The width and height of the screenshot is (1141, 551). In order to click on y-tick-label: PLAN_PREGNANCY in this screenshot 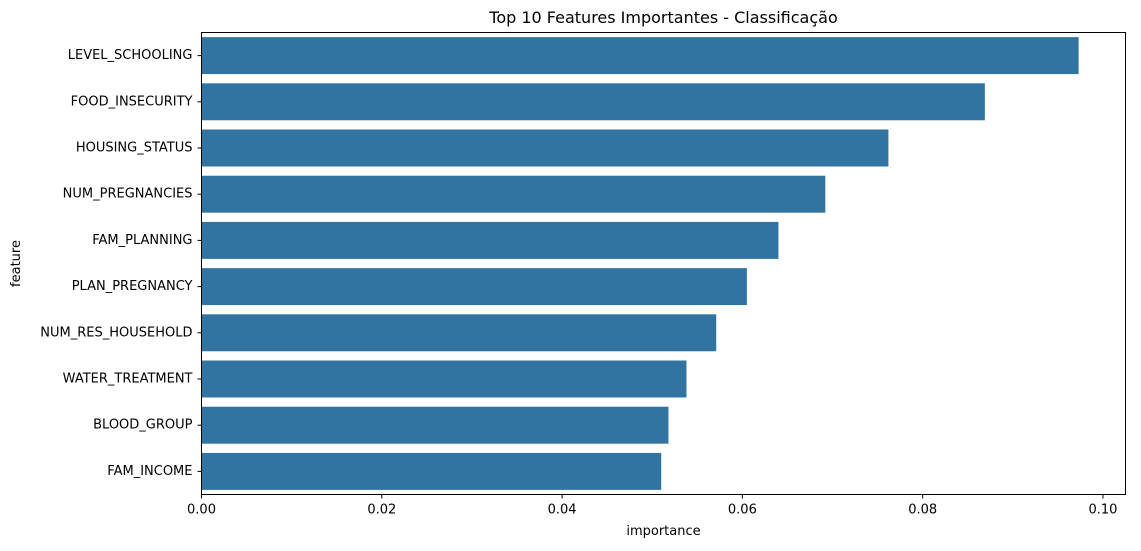, I will do `click(132, 286)`.